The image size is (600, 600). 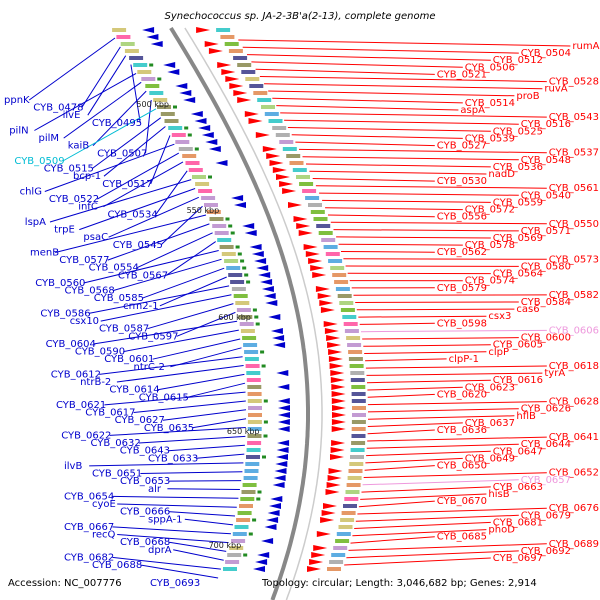 What do you see at coordinates (110, 413) in the screenshot?
I see `gene-label-cyb_0617: CYB_0617` at bounding box center [110, 413].